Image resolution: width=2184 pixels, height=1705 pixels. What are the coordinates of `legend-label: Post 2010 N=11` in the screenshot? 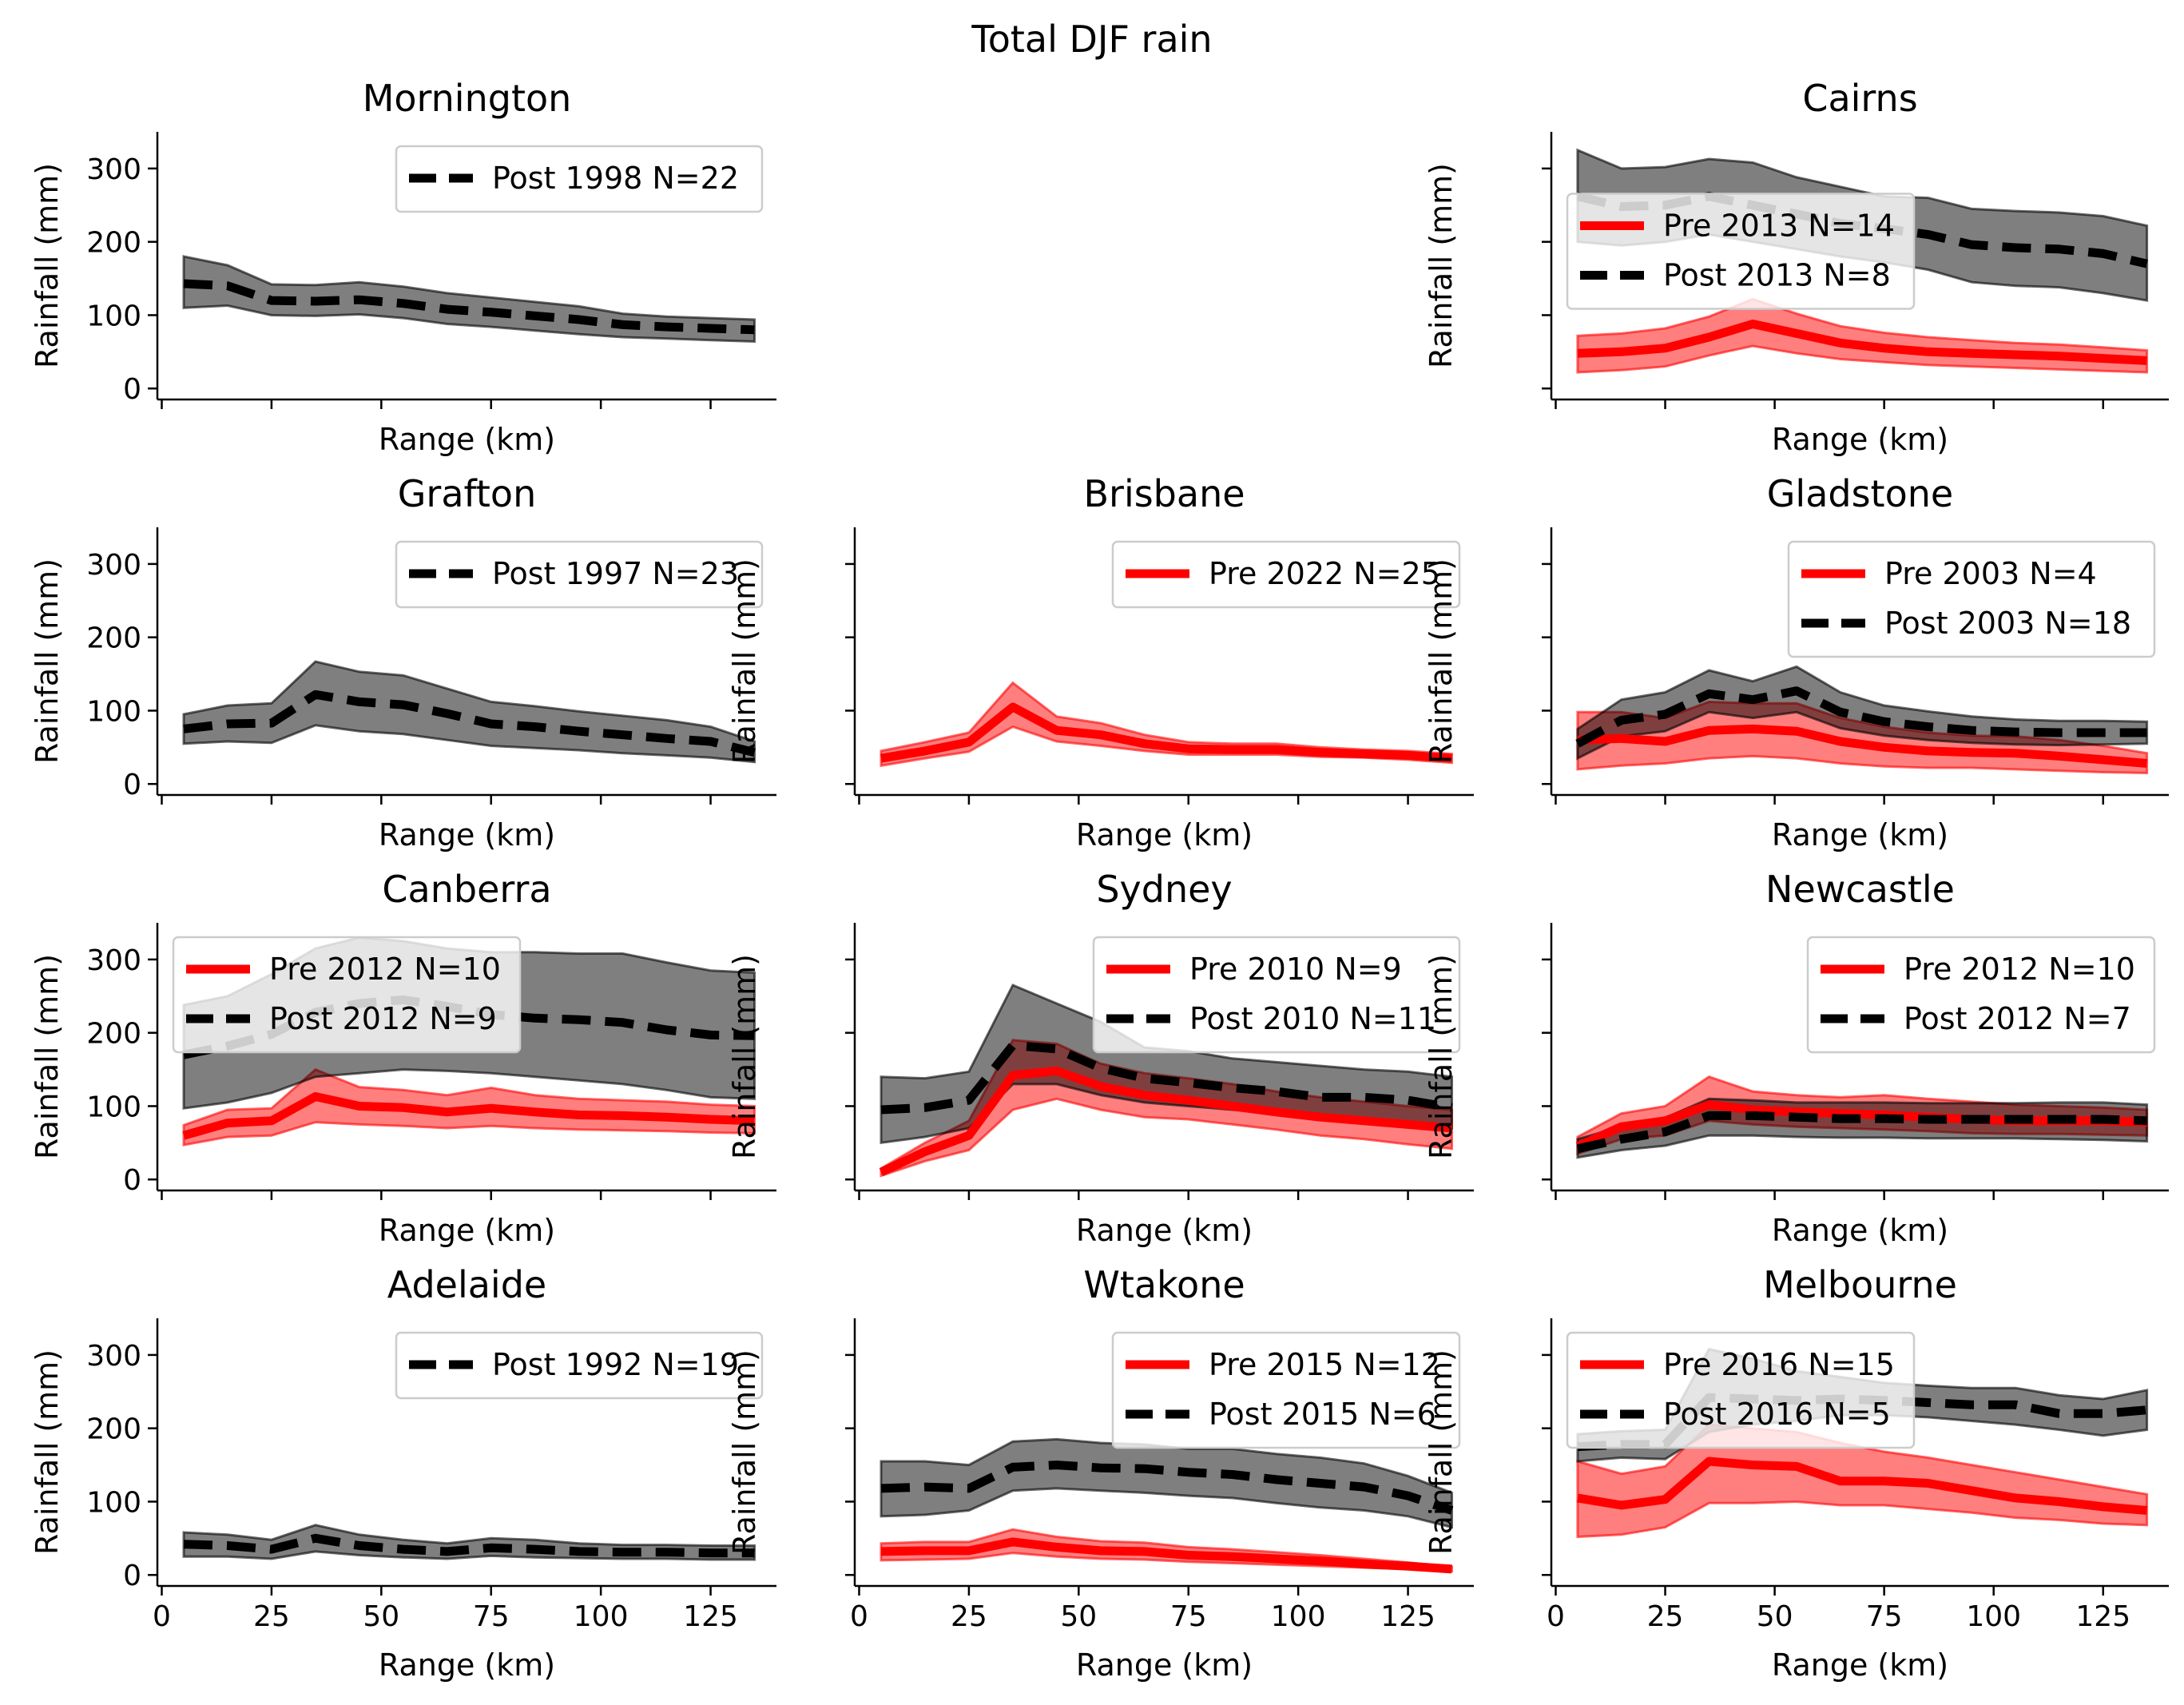 It's located at (1312, 1018).